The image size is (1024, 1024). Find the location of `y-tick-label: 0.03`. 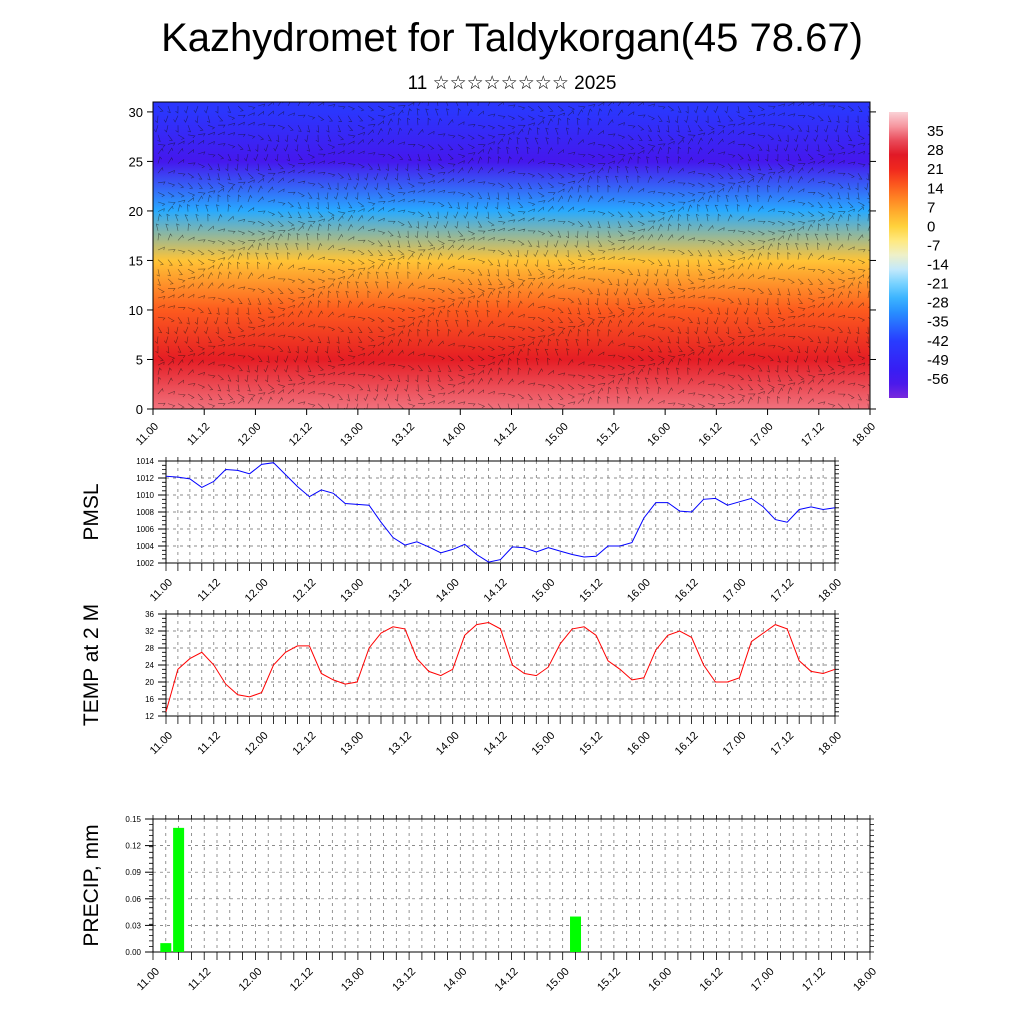

y-tick-label: 0.03 is located at coordinates (133, 925).